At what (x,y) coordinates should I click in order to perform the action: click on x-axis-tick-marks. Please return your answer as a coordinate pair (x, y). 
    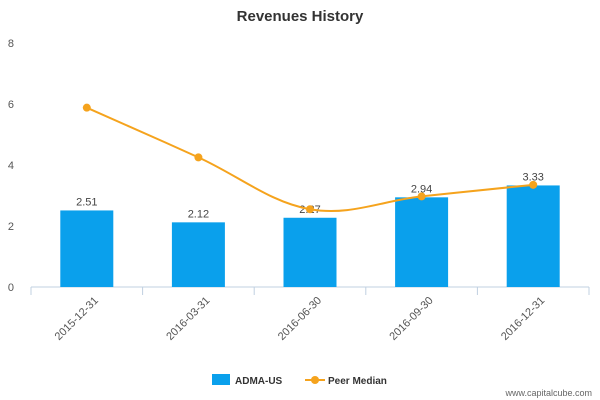
    Looking at the image, I should click on (310, 291).